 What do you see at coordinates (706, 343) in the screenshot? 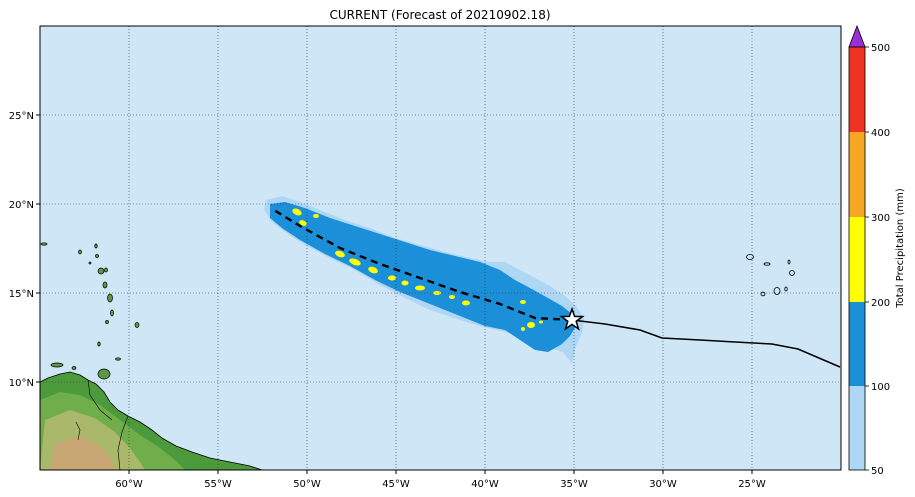
I see `observed-track` at bounding box center [706, 343].